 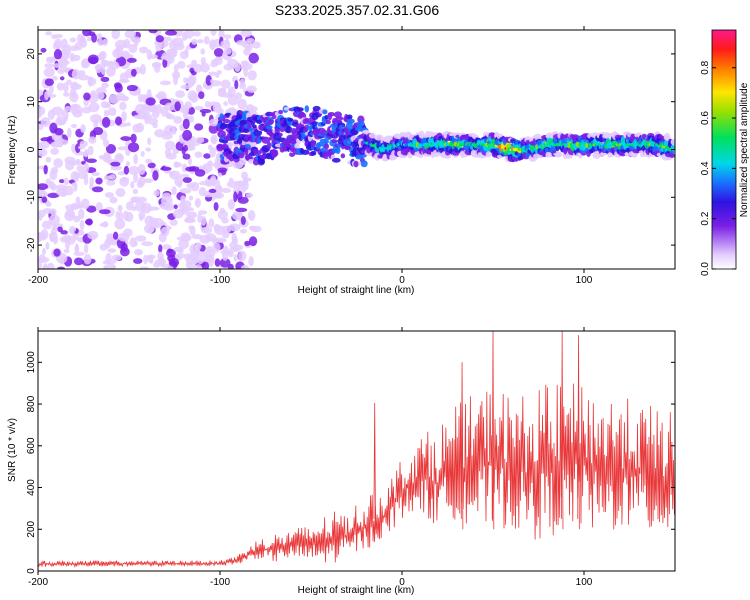 I want to click on snr-peak, so click(x=493, y=430).